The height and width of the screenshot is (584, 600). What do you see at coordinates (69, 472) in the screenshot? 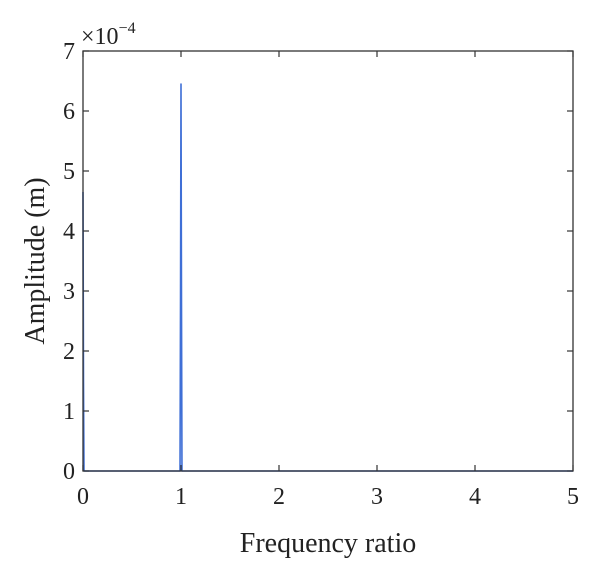
I see `y-tick-label: 0` at bounding box center [69, 472].